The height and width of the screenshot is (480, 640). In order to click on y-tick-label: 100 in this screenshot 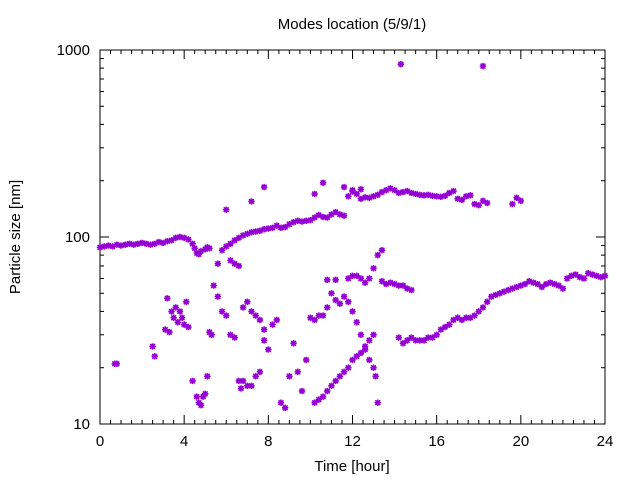, I will do `click(77, 237)`.